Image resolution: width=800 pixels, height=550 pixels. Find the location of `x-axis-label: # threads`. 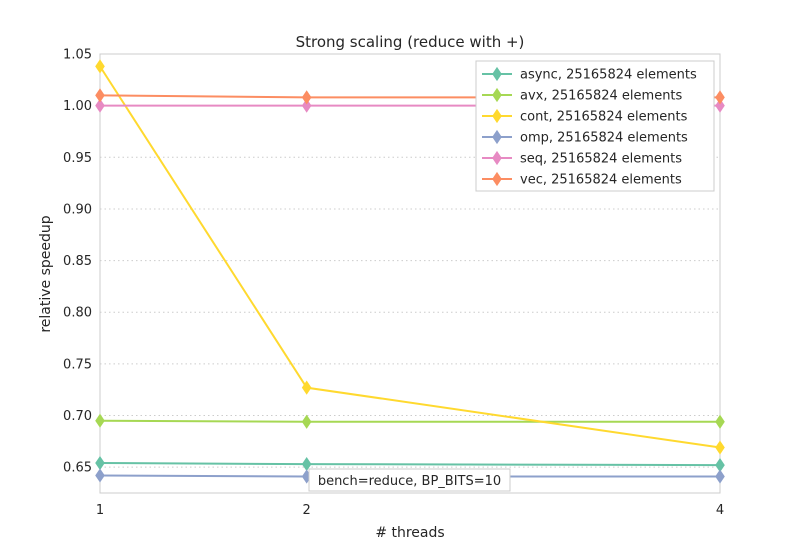

x-axis-label: # threads is located at coordinates (409, 533).